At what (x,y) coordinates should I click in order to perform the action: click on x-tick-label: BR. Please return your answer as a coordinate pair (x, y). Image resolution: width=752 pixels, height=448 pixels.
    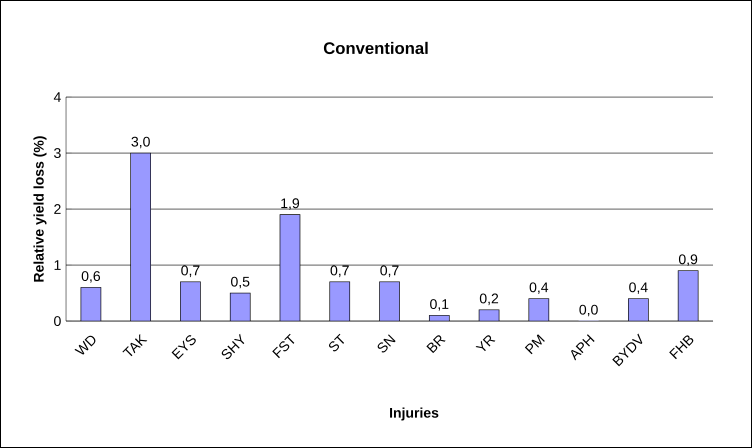
    Looking at the image, I should click on (436, 344).